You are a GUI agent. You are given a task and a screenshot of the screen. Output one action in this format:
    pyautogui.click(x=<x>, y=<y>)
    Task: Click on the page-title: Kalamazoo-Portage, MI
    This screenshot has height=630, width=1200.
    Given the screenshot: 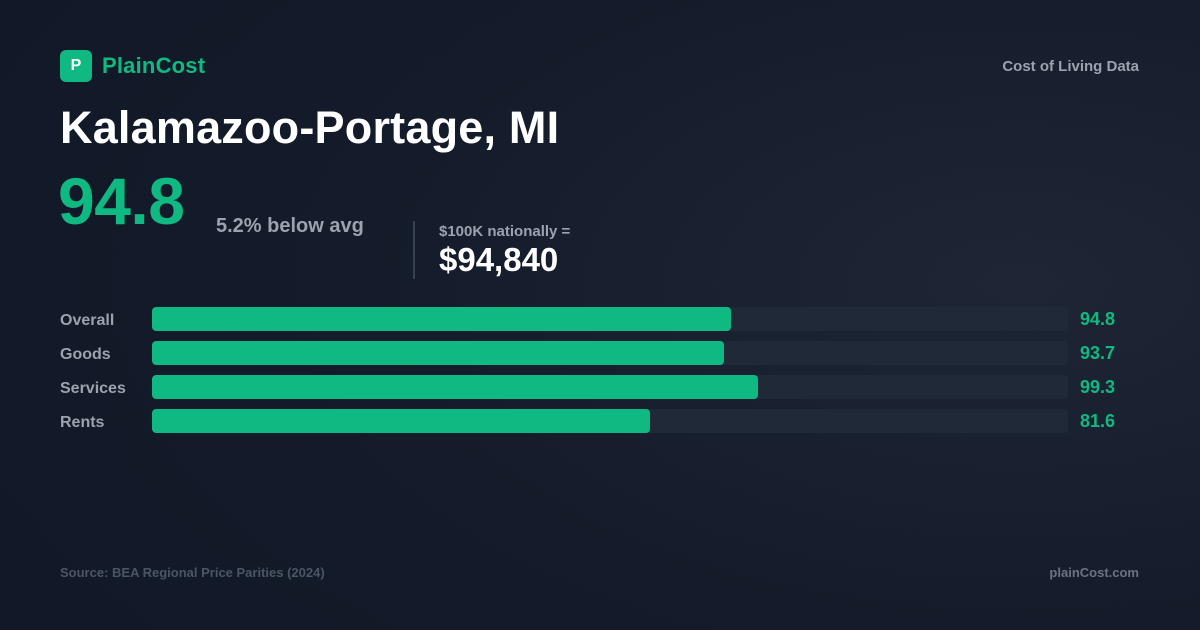 What is the action you would take?
    pyautogui.click(x=310, y=127)
    